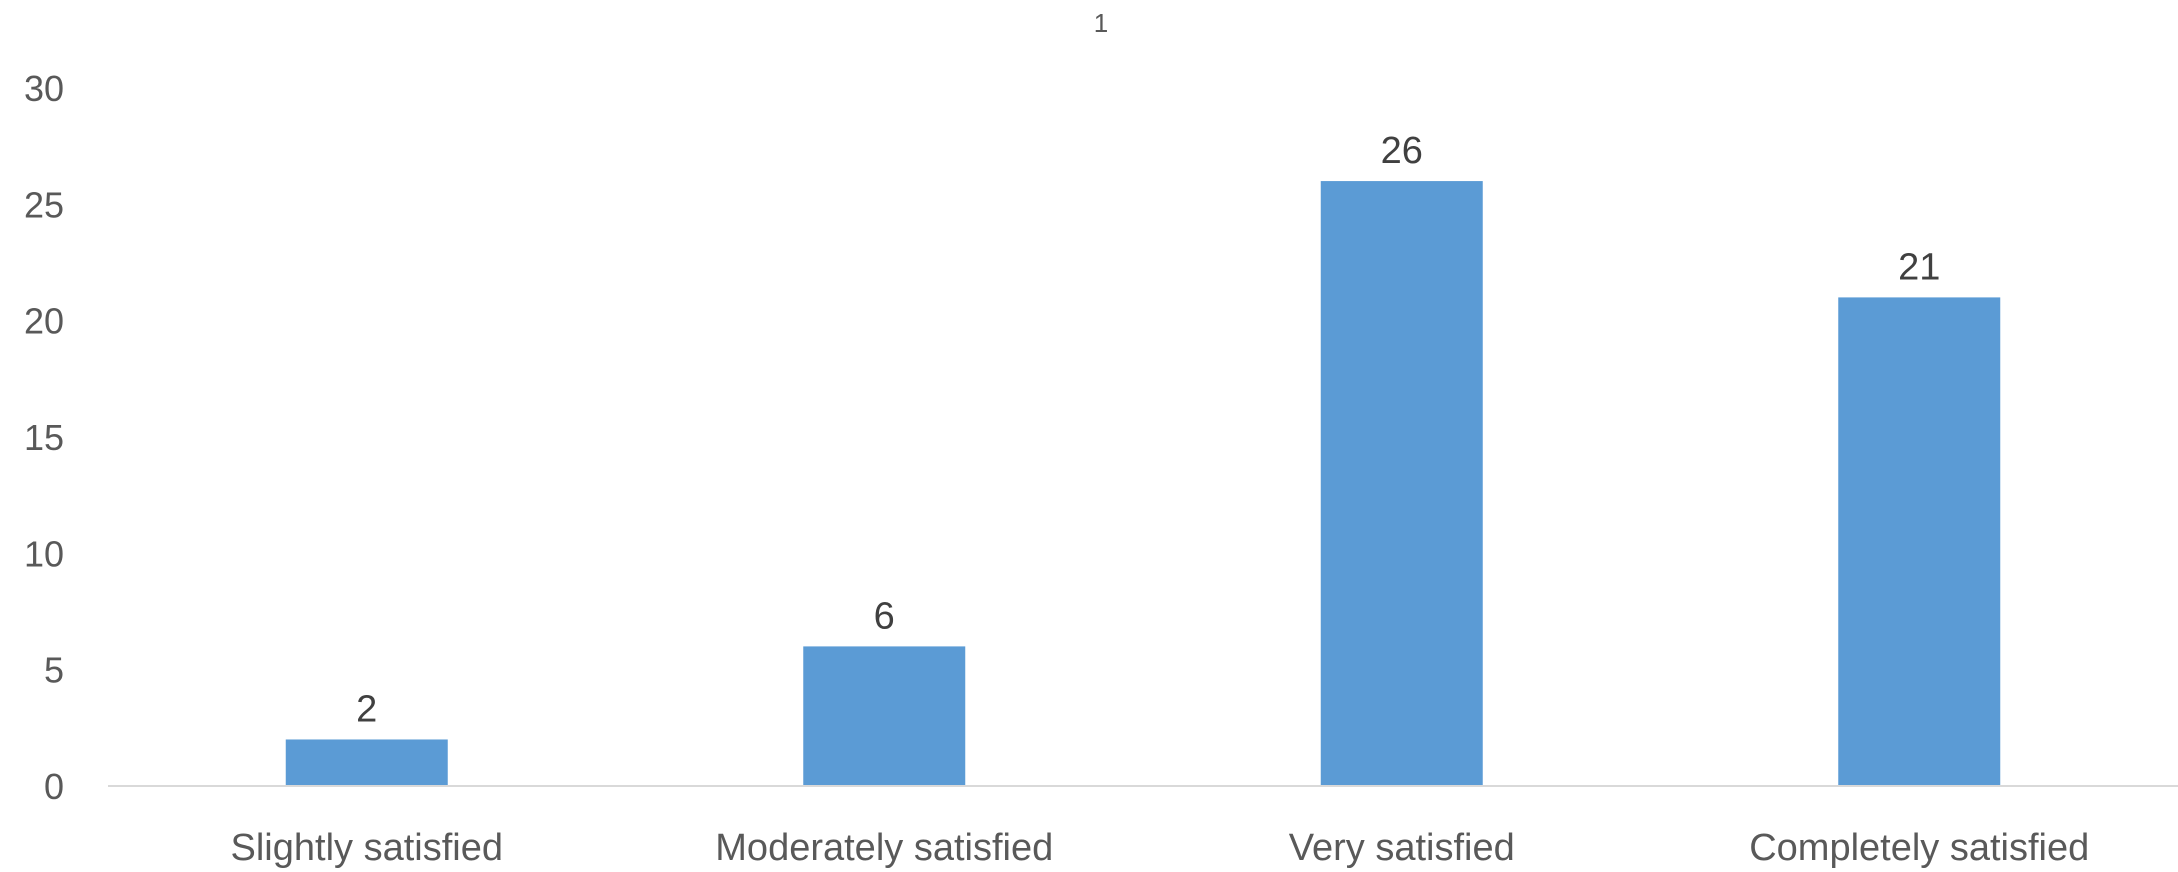 This screenshot has height=872, width=2178. Describe the element at coordinates (54, 670) in the screenshot. I see `y-tick-label: 5` at that location.